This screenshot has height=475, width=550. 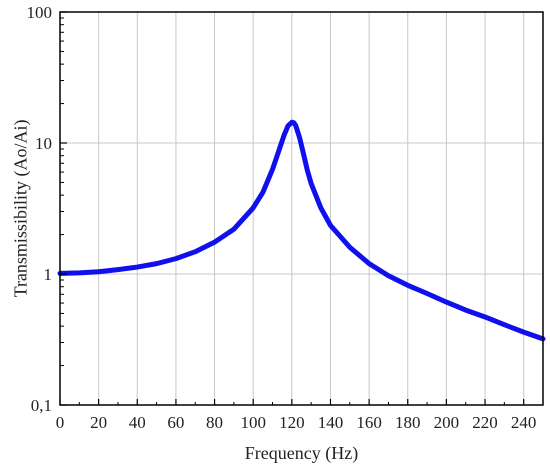 I want to click on x-tick-label: 240, so click(x=524, y=422).